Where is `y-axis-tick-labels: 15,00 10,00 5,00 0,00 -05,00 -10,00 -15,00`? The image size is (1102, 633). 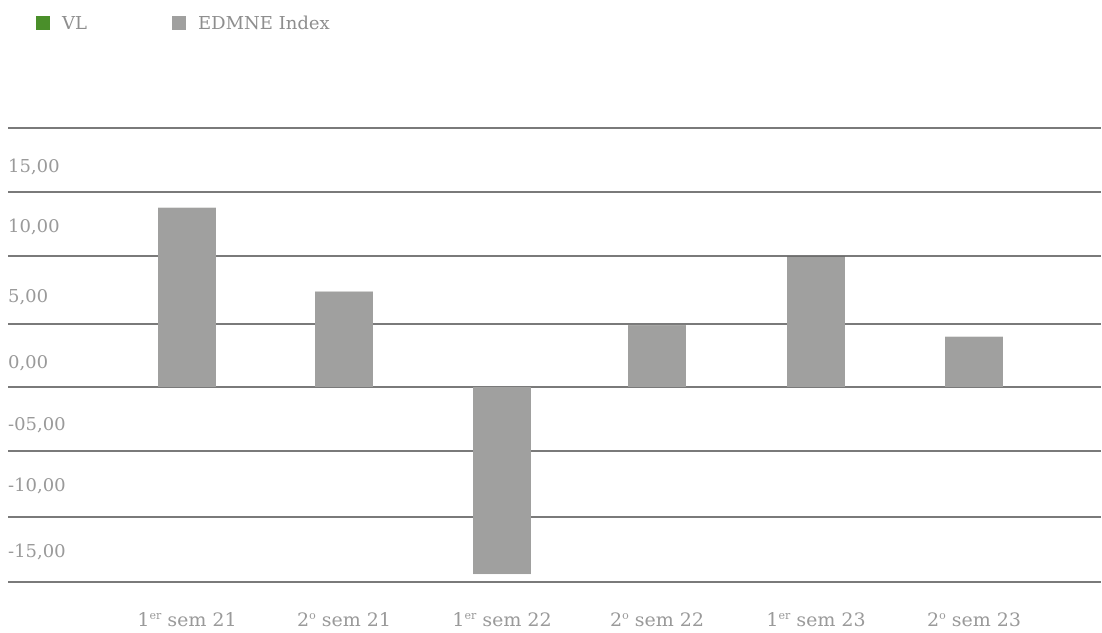 y-axis-tick-labels: 15,00 10,00 5,00 0,00 -05,00 -10,00 -15,00 is located at coordinates (37, 359).